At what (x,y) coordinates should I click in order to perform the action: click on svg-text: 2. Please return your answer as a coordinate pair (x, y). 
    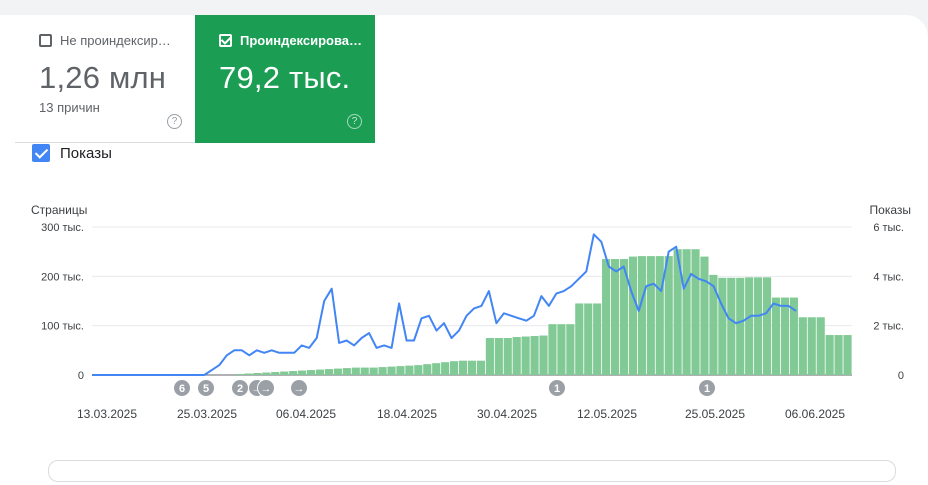
    Looking at the image, I should click on (240, 389).